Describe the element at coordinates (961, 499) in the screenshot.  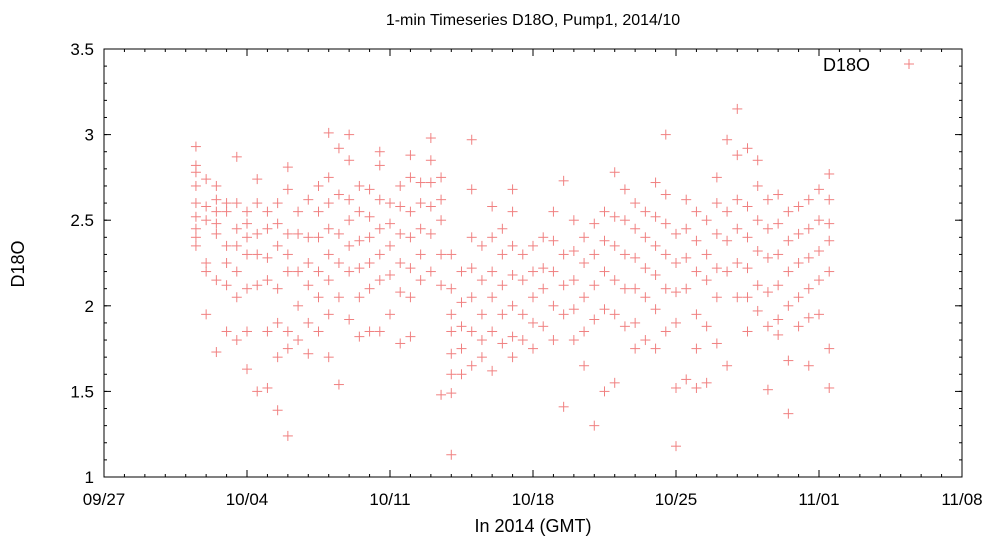
I see `x-tick-label: 11/08` at that location.